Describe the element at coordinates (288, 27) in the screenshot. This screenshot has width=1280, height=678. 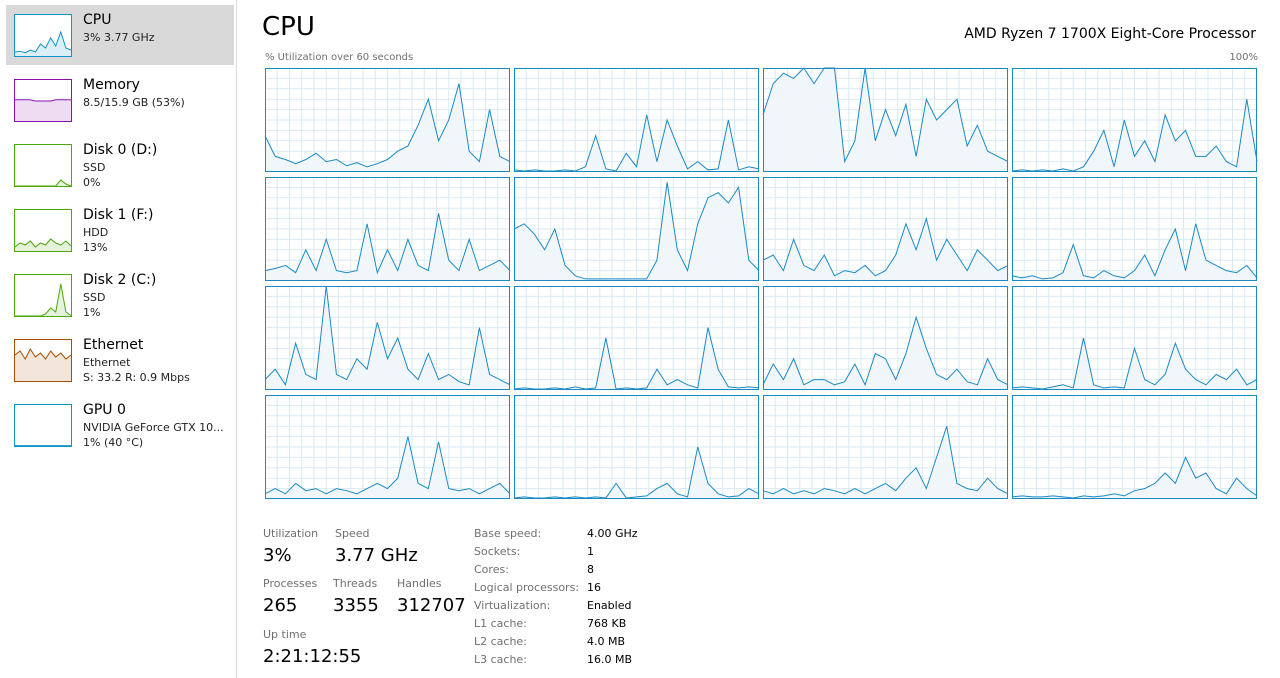
I see `page-title: CPU` at that location.